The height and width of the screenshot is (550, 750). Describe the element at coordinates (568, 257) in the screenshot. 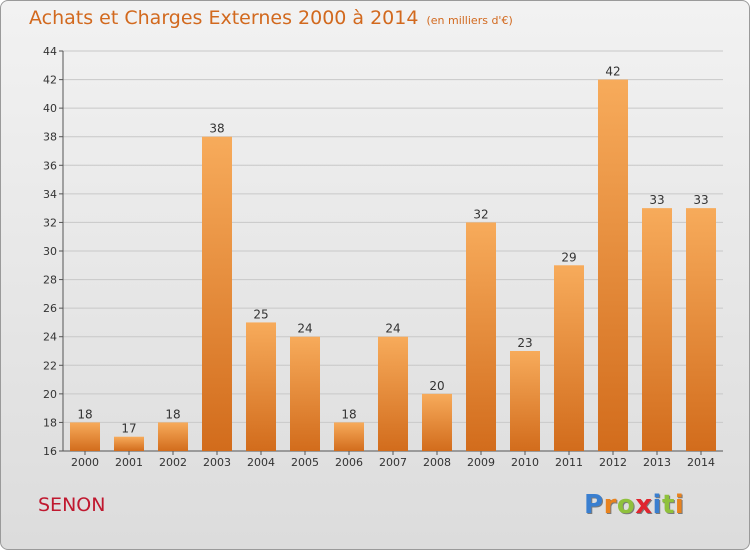

I see `data-label-2011: 29` at that location.